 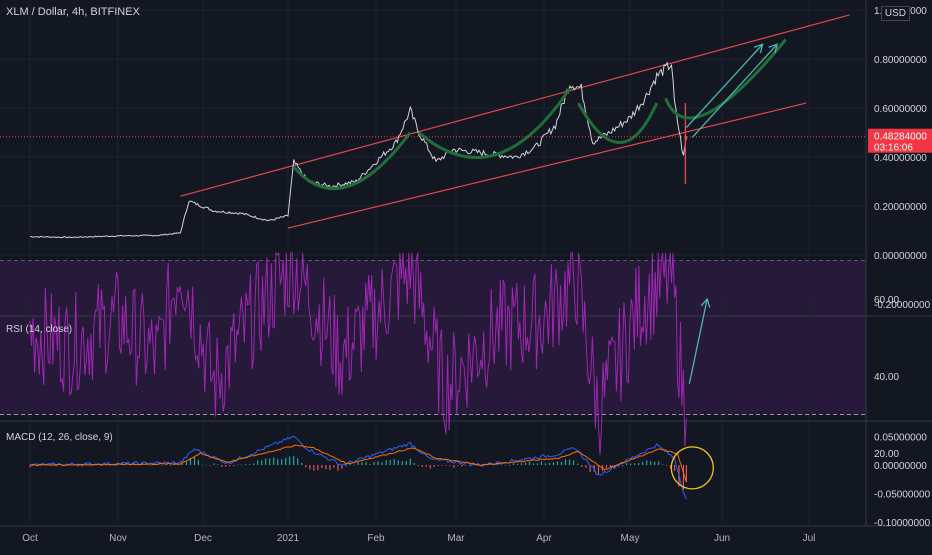 What do you see at coordinates (886, 454) in the screenshot?
I see `rsi-tick-label: 20.00` at bounding box center [886, 454].